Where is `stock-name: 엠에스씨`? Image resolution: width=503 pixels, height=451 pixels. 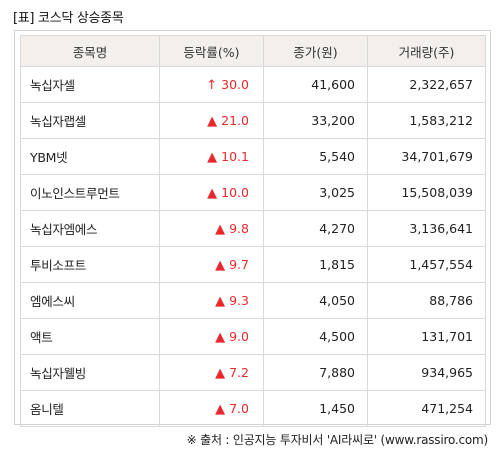
stock-name: 엠에스씨 is located at coordinates (90, 300).